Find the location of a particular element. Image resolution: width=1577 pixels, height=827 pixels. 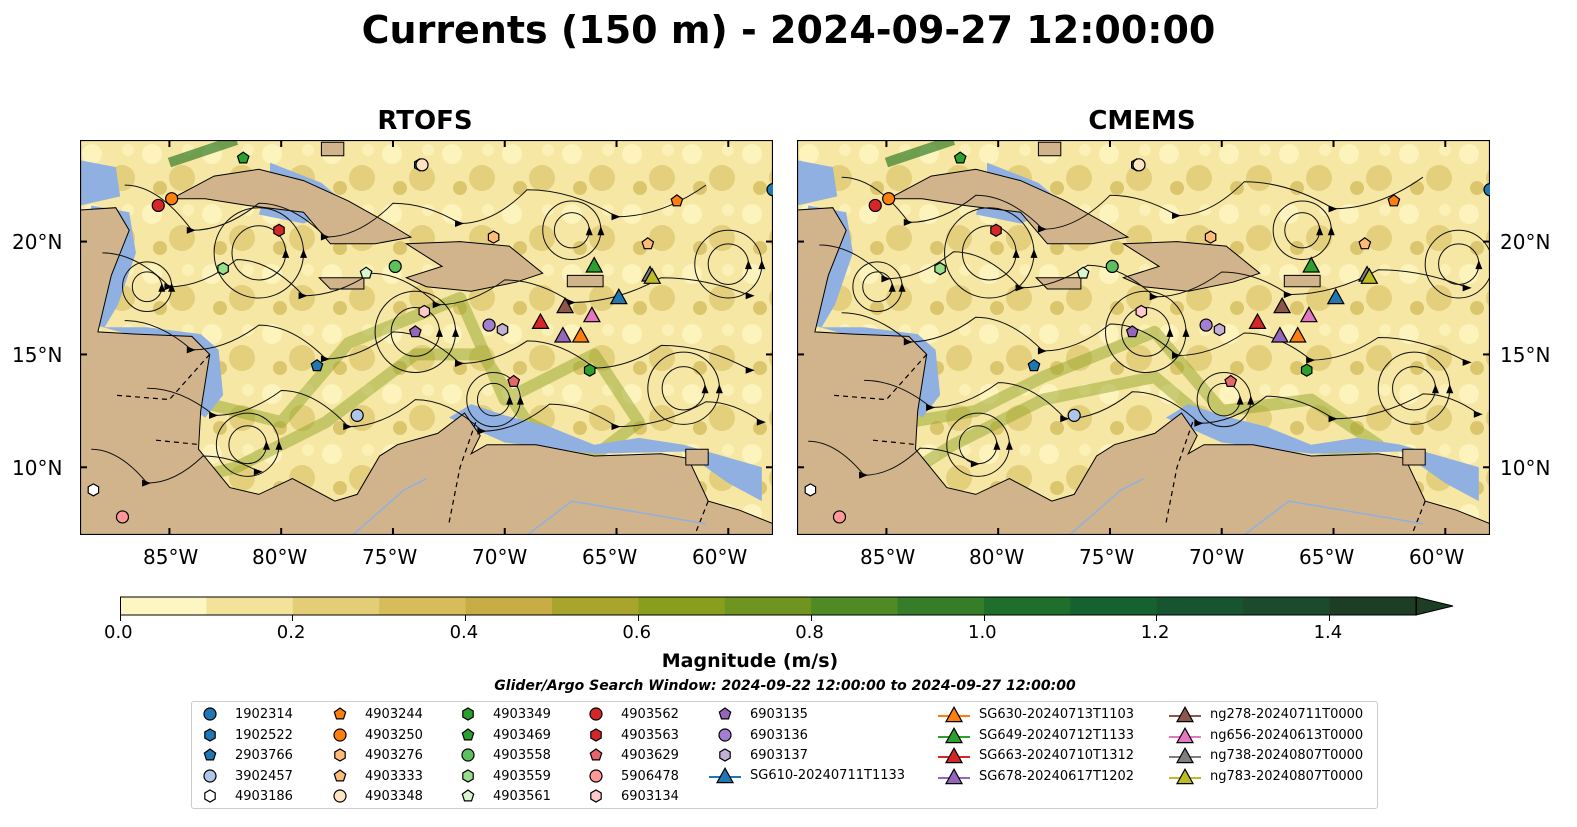

legend-item-4903469: 4903469 is located at coordinates (520, 736).